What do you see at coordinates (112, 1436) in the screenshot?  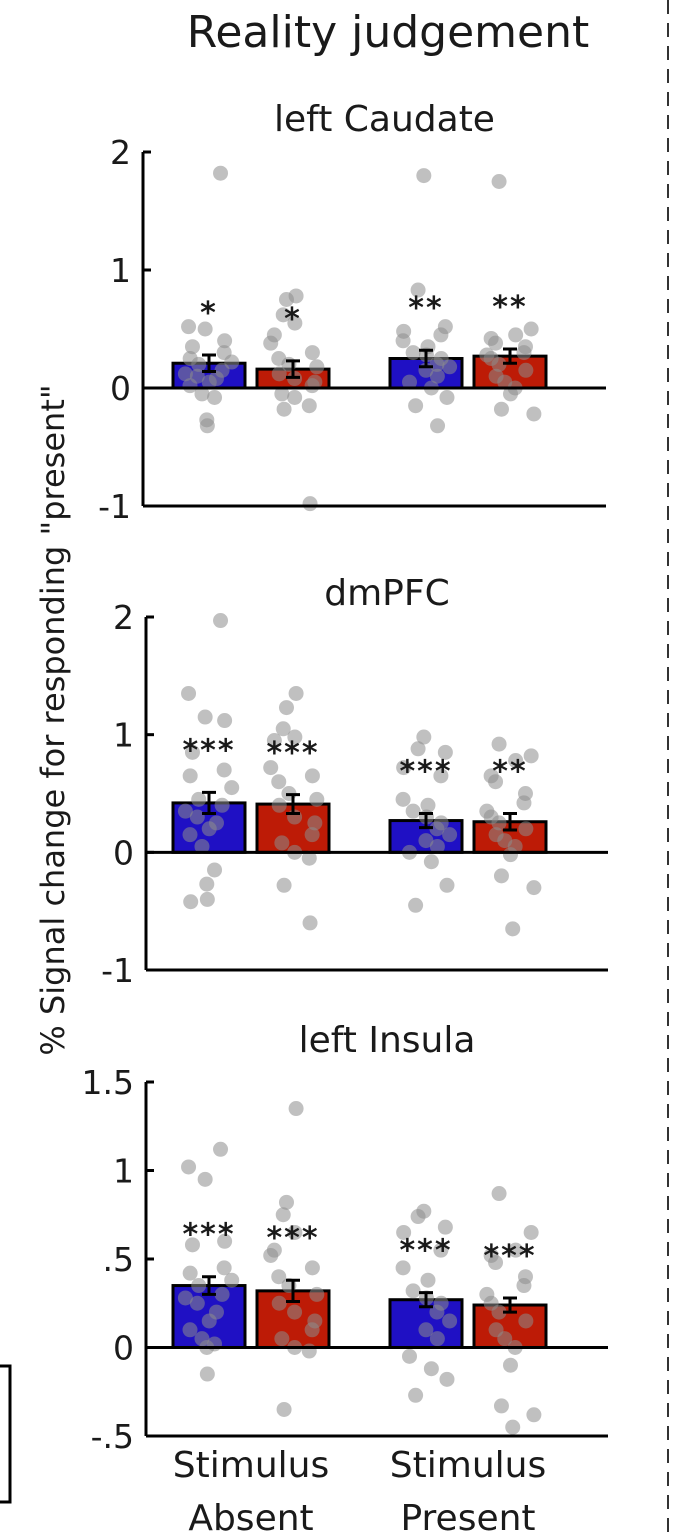 I see `y-tick-label: -.5` at bounding box center [112, 1436].